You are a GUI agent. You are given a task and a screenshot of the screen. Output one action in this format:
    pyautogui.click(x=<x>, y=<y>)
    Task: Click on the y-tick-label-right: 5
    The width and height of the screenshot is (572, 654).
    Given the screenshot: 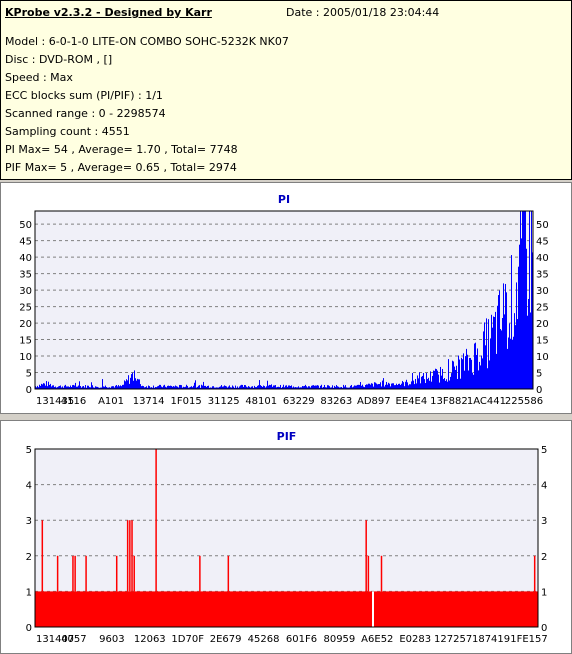 What is the action you would take?
    pyautogui.click(x=539, y=374)
    